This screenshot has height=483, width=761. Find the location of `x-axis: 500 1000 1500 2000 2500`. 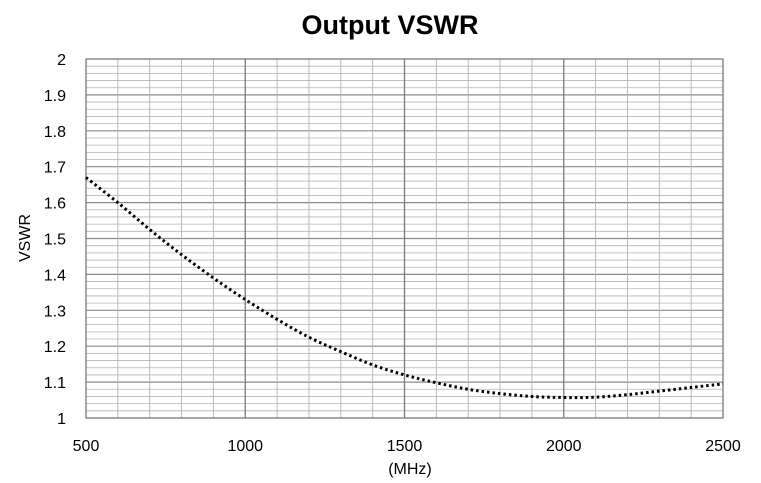

x-axis: 500 1000 1500 2000 2500 is located at coordinates (407, 446).